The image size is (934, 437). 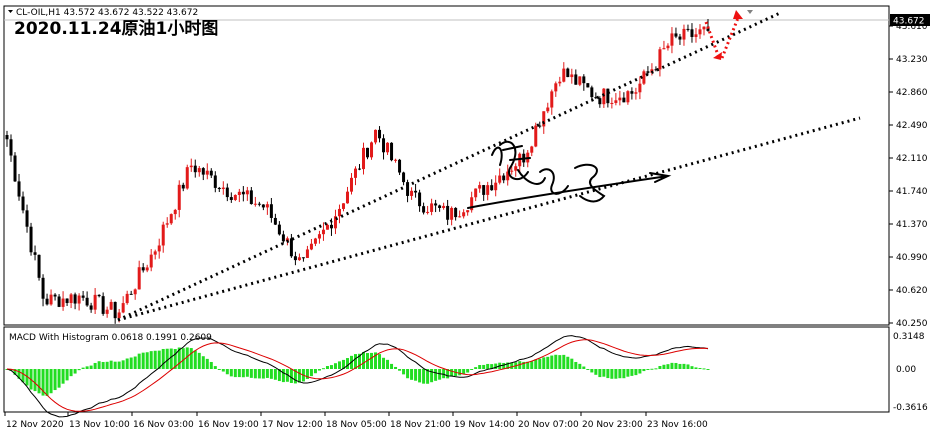 I want to click on price-tick-label: 40.990, so click(x=912, y=258).